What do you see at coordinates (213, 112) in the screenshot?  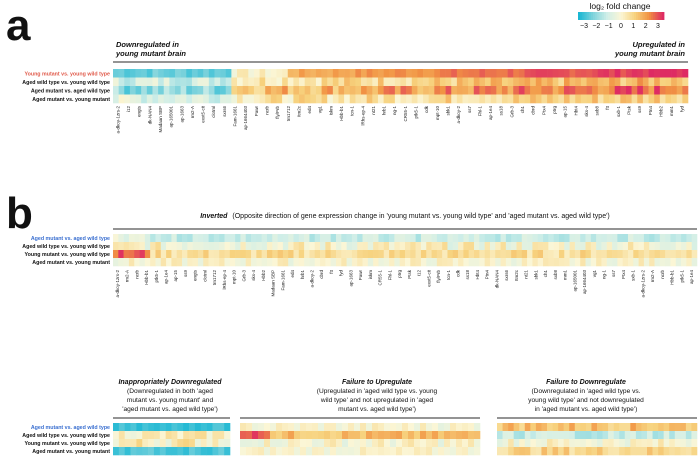 I see `gene-label: clotml` at bounding box center [213, 112].